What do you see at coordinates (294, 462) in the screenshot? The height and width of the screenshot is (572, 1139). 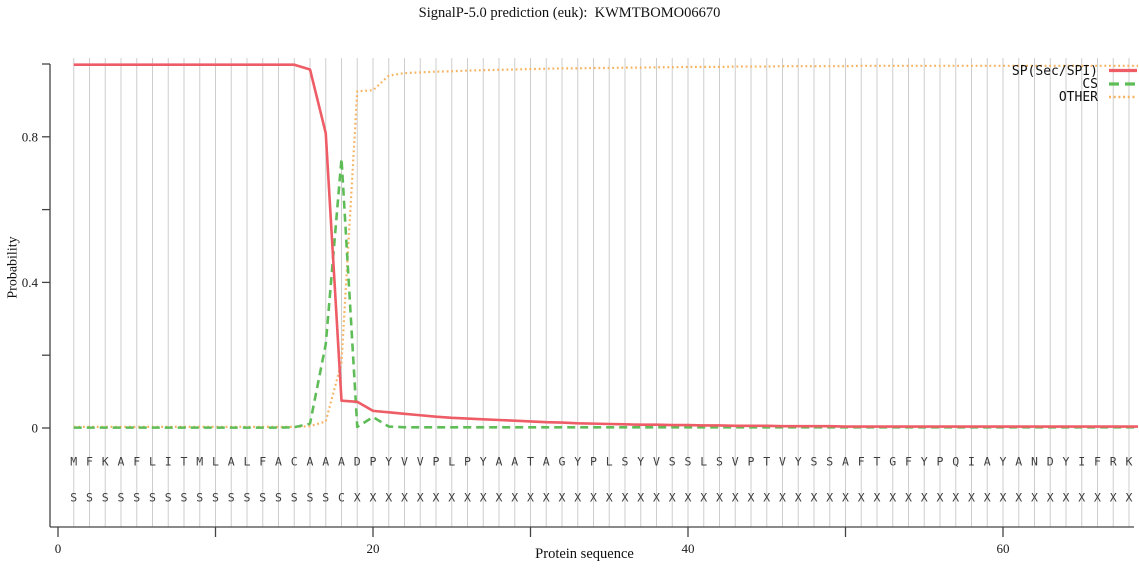 I see `residue-letter: C` at bounding box center [294, 462].